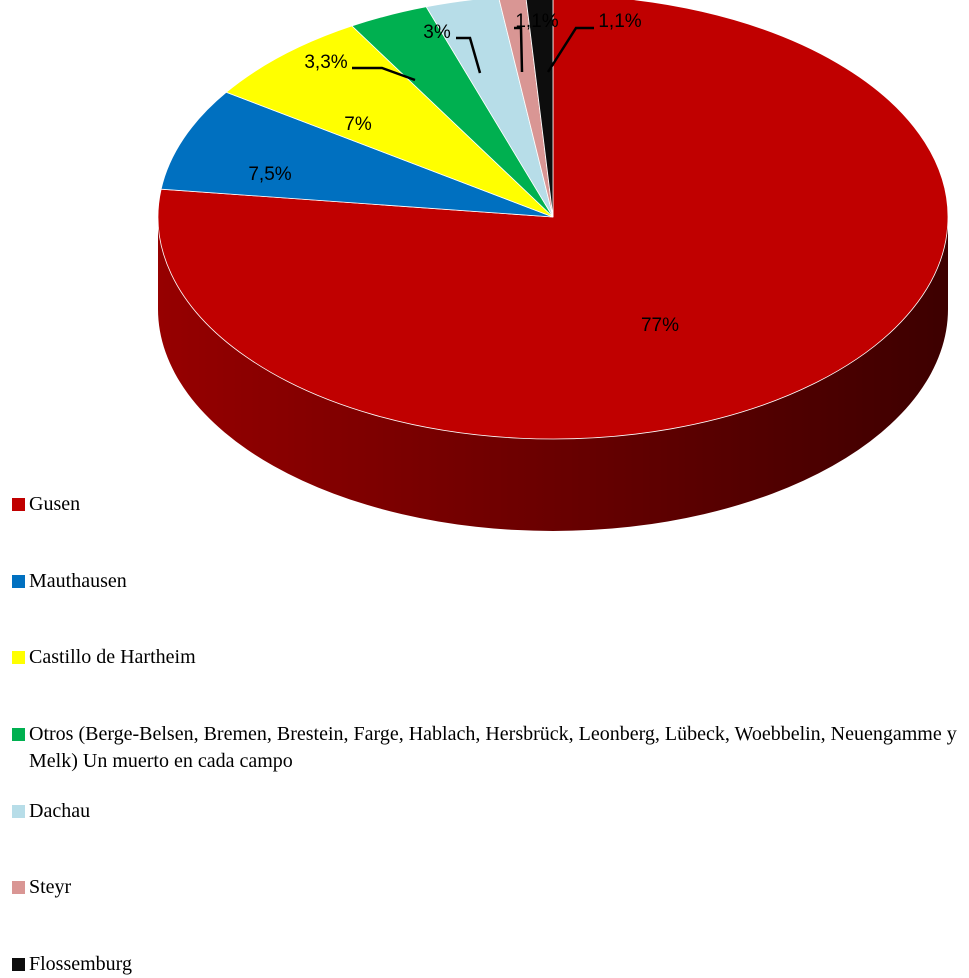 The height and width of the screenshot is (978, 969). Describe the element at coordinates (55, 504) in the screenshot. I see `legend-label: Gusen` at that location.